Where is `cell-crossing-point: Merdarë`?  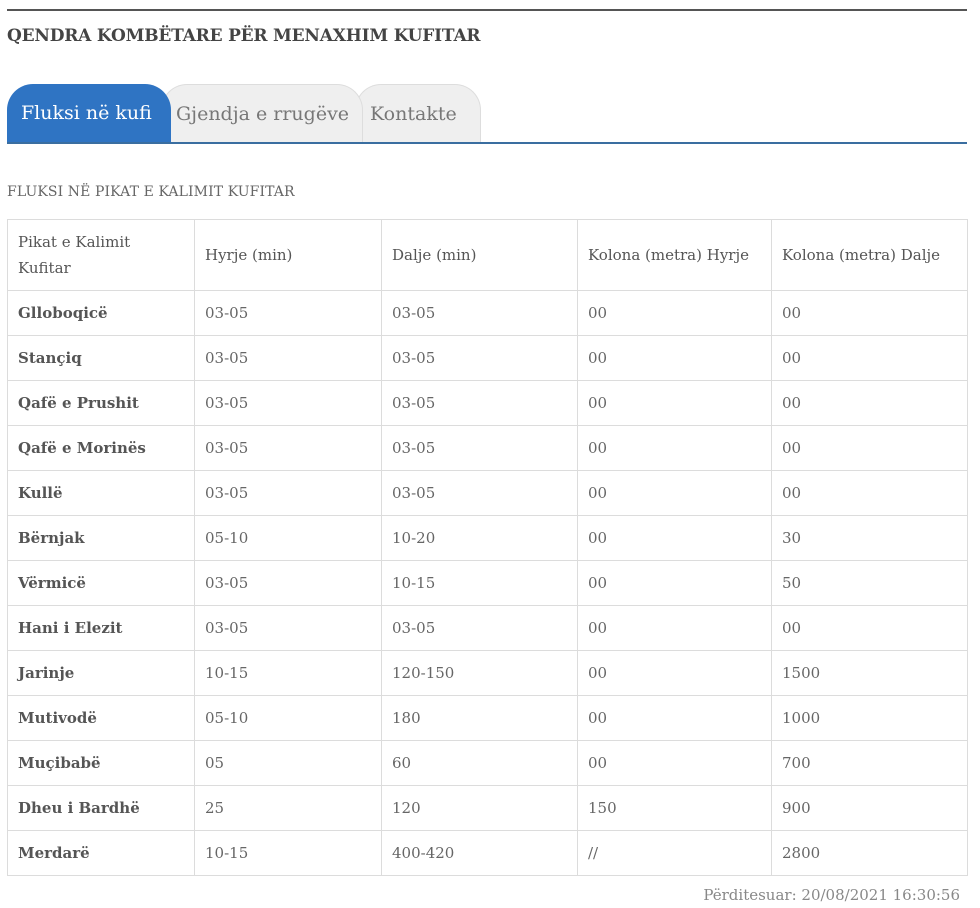
cell-crossing-point: Merdarë is located at coordinates (101, 853).